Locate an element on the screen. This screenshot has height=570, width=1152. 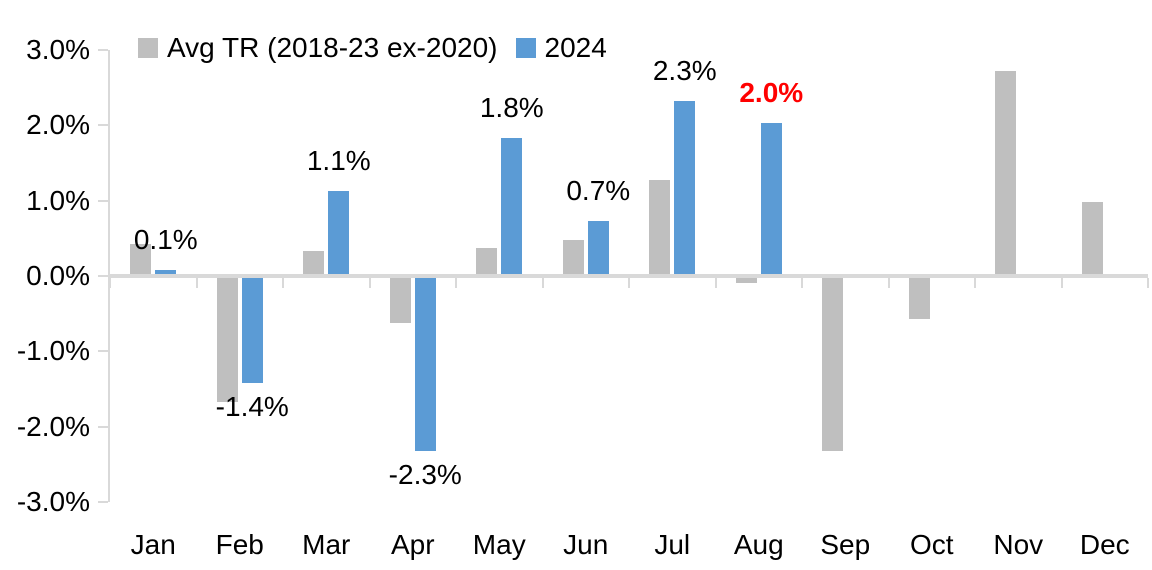
y-axis-tick-label: 2.0% is located at coordinates (58, 125).